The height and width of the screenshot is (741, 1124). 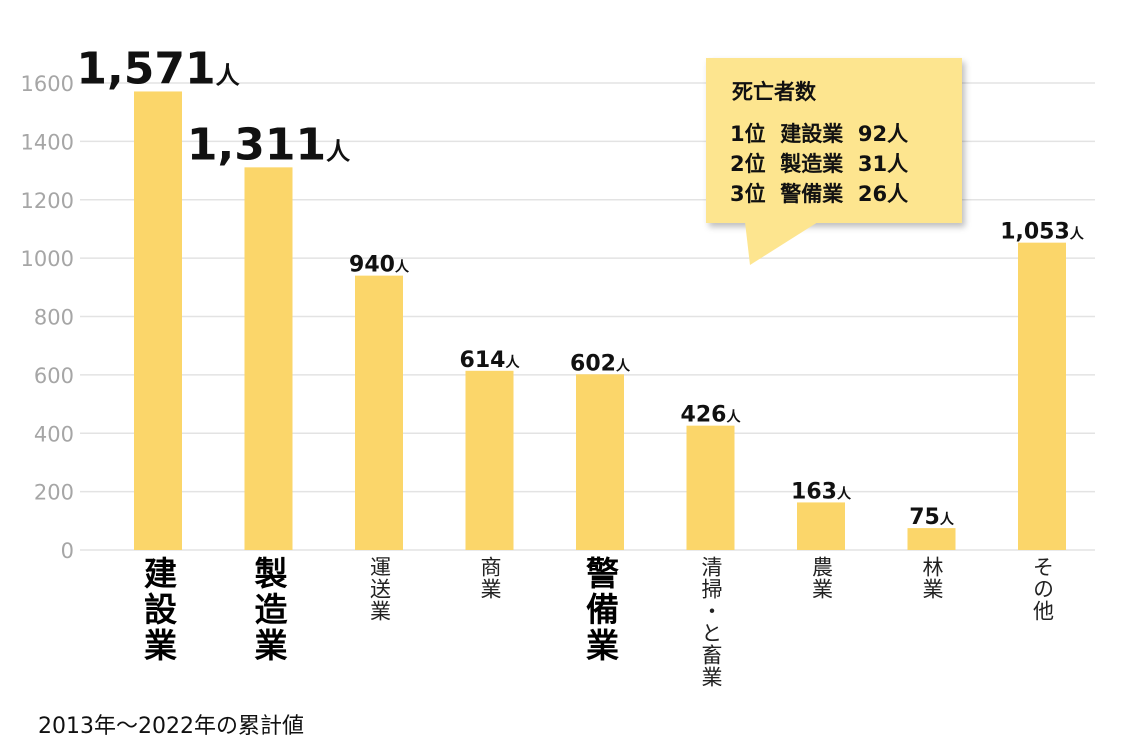 I want to click on bar-value-label: 1,053人, so click(x=1042, y=232).